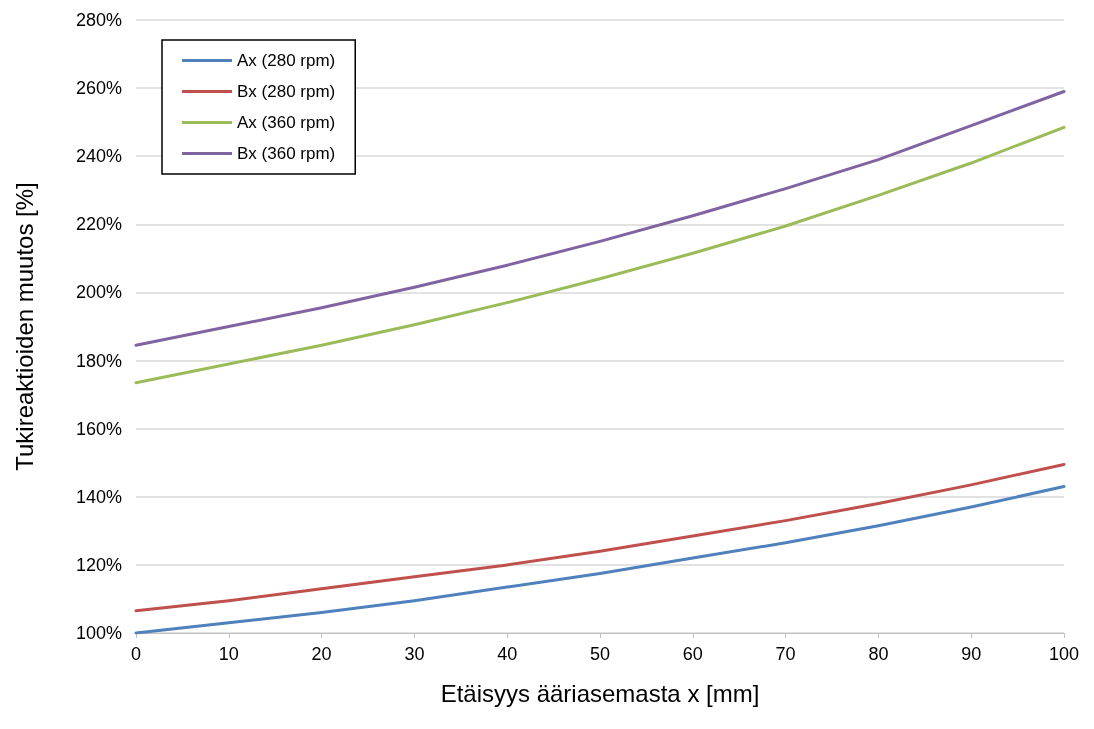 The width and height of the screenshot is (1094, 729). What do you see at coordinates (24, 326) in the screenshot?
I see `y-axis-title: Tukireaktioiden muutos [%]` at bounding box center [24, 326].